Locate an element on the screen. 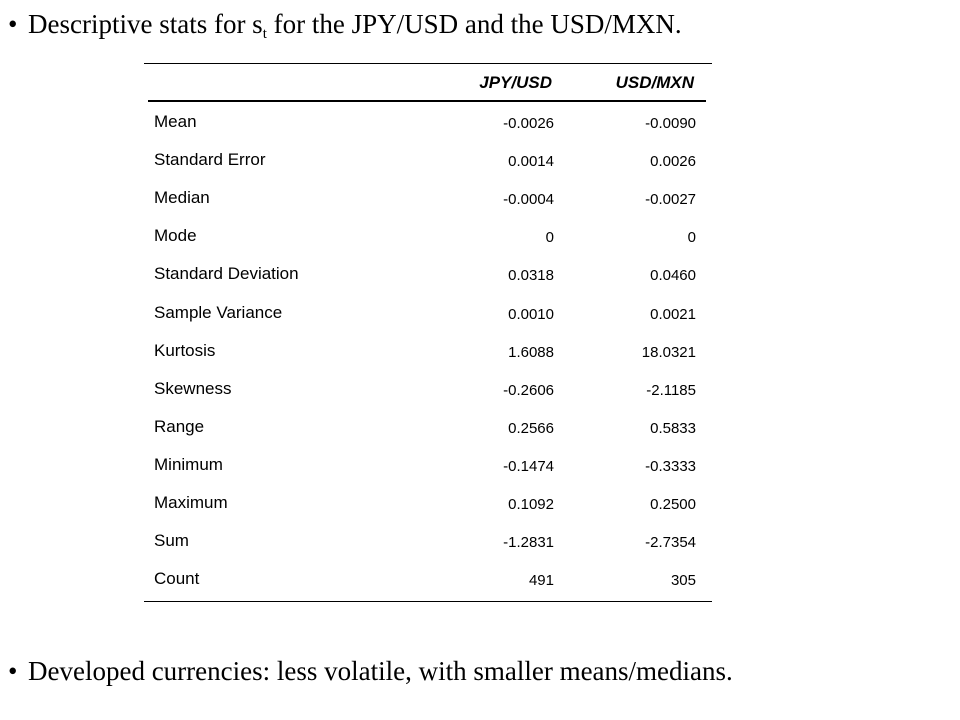 This screenshot has height=720, width=960. cell-usd-mxn: 0 is located at coordinates (691, 238).